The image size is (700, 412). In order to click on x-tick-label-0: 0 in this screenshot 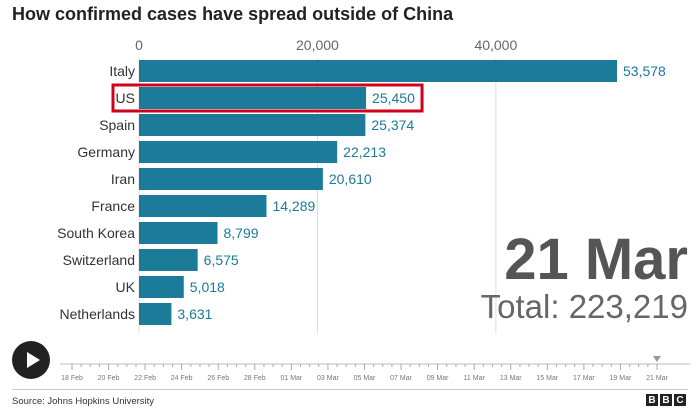, I will do `click(139, 45)`.